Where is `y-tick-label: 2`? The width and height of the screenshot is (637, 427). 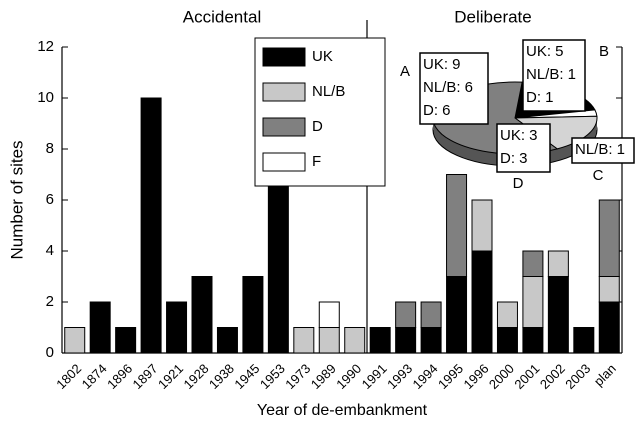 y-tick-label: 2 is located at coordinates (50, 301).